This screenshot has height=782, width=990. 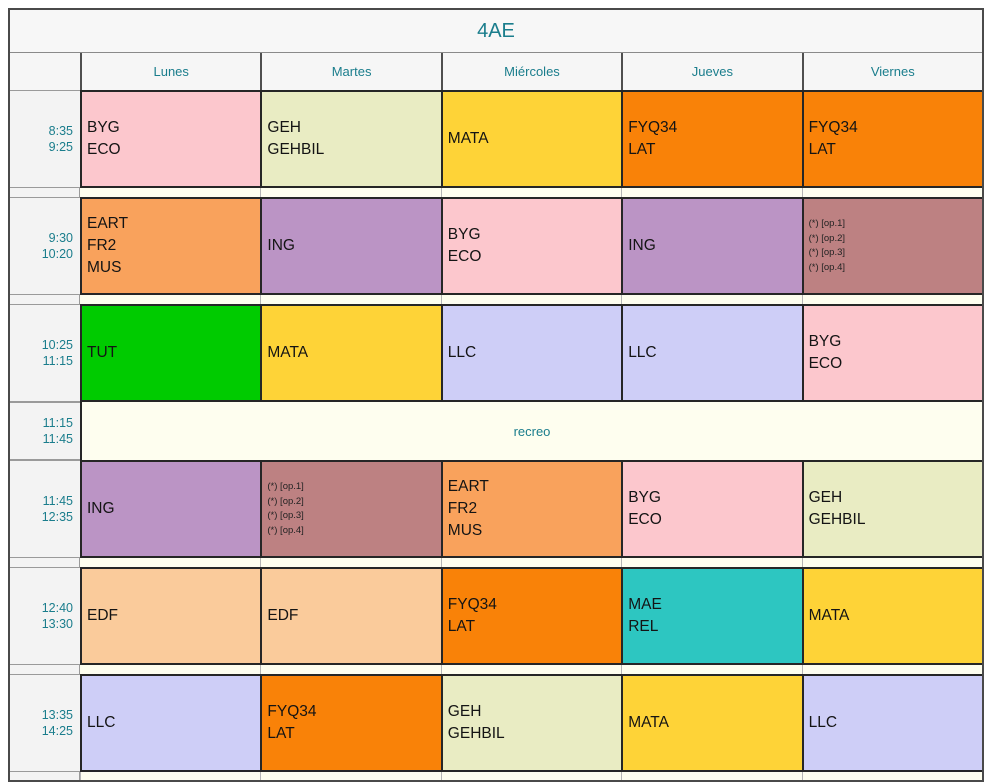 What do you see at coordinates (170, 353) in the screenshot?
I see `class-cell: TUT` at bounding box center [170, 353].